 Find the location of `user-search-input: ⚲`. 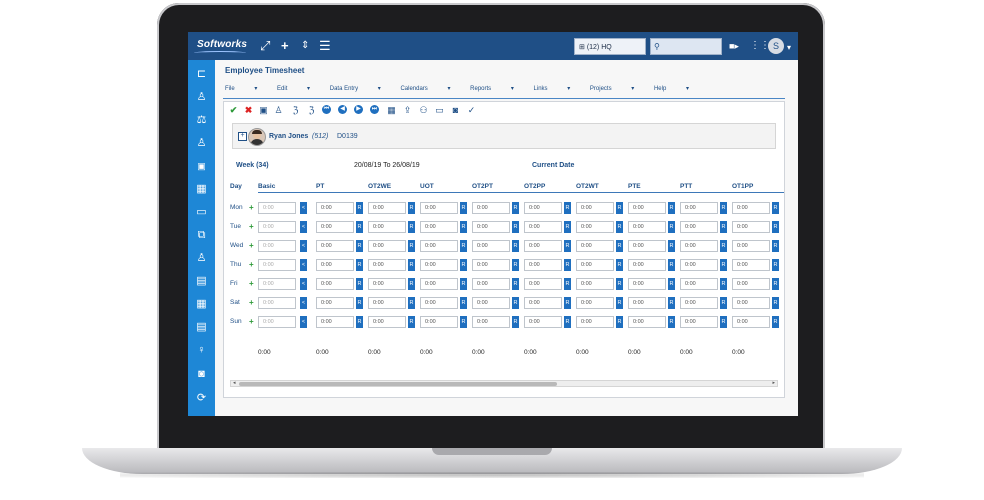

user-search-input: ⚲ is located at coordinates (686, 46).